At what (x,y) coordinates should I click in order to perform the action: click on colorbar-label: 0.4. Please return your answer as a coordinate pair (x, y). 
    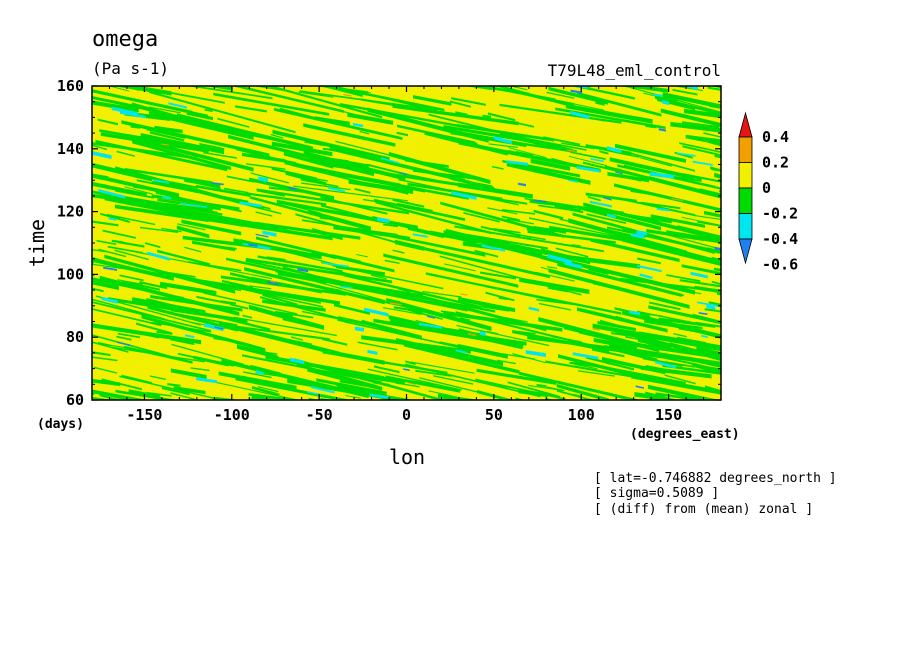
    Looking at the image, I should click on (775, 137).